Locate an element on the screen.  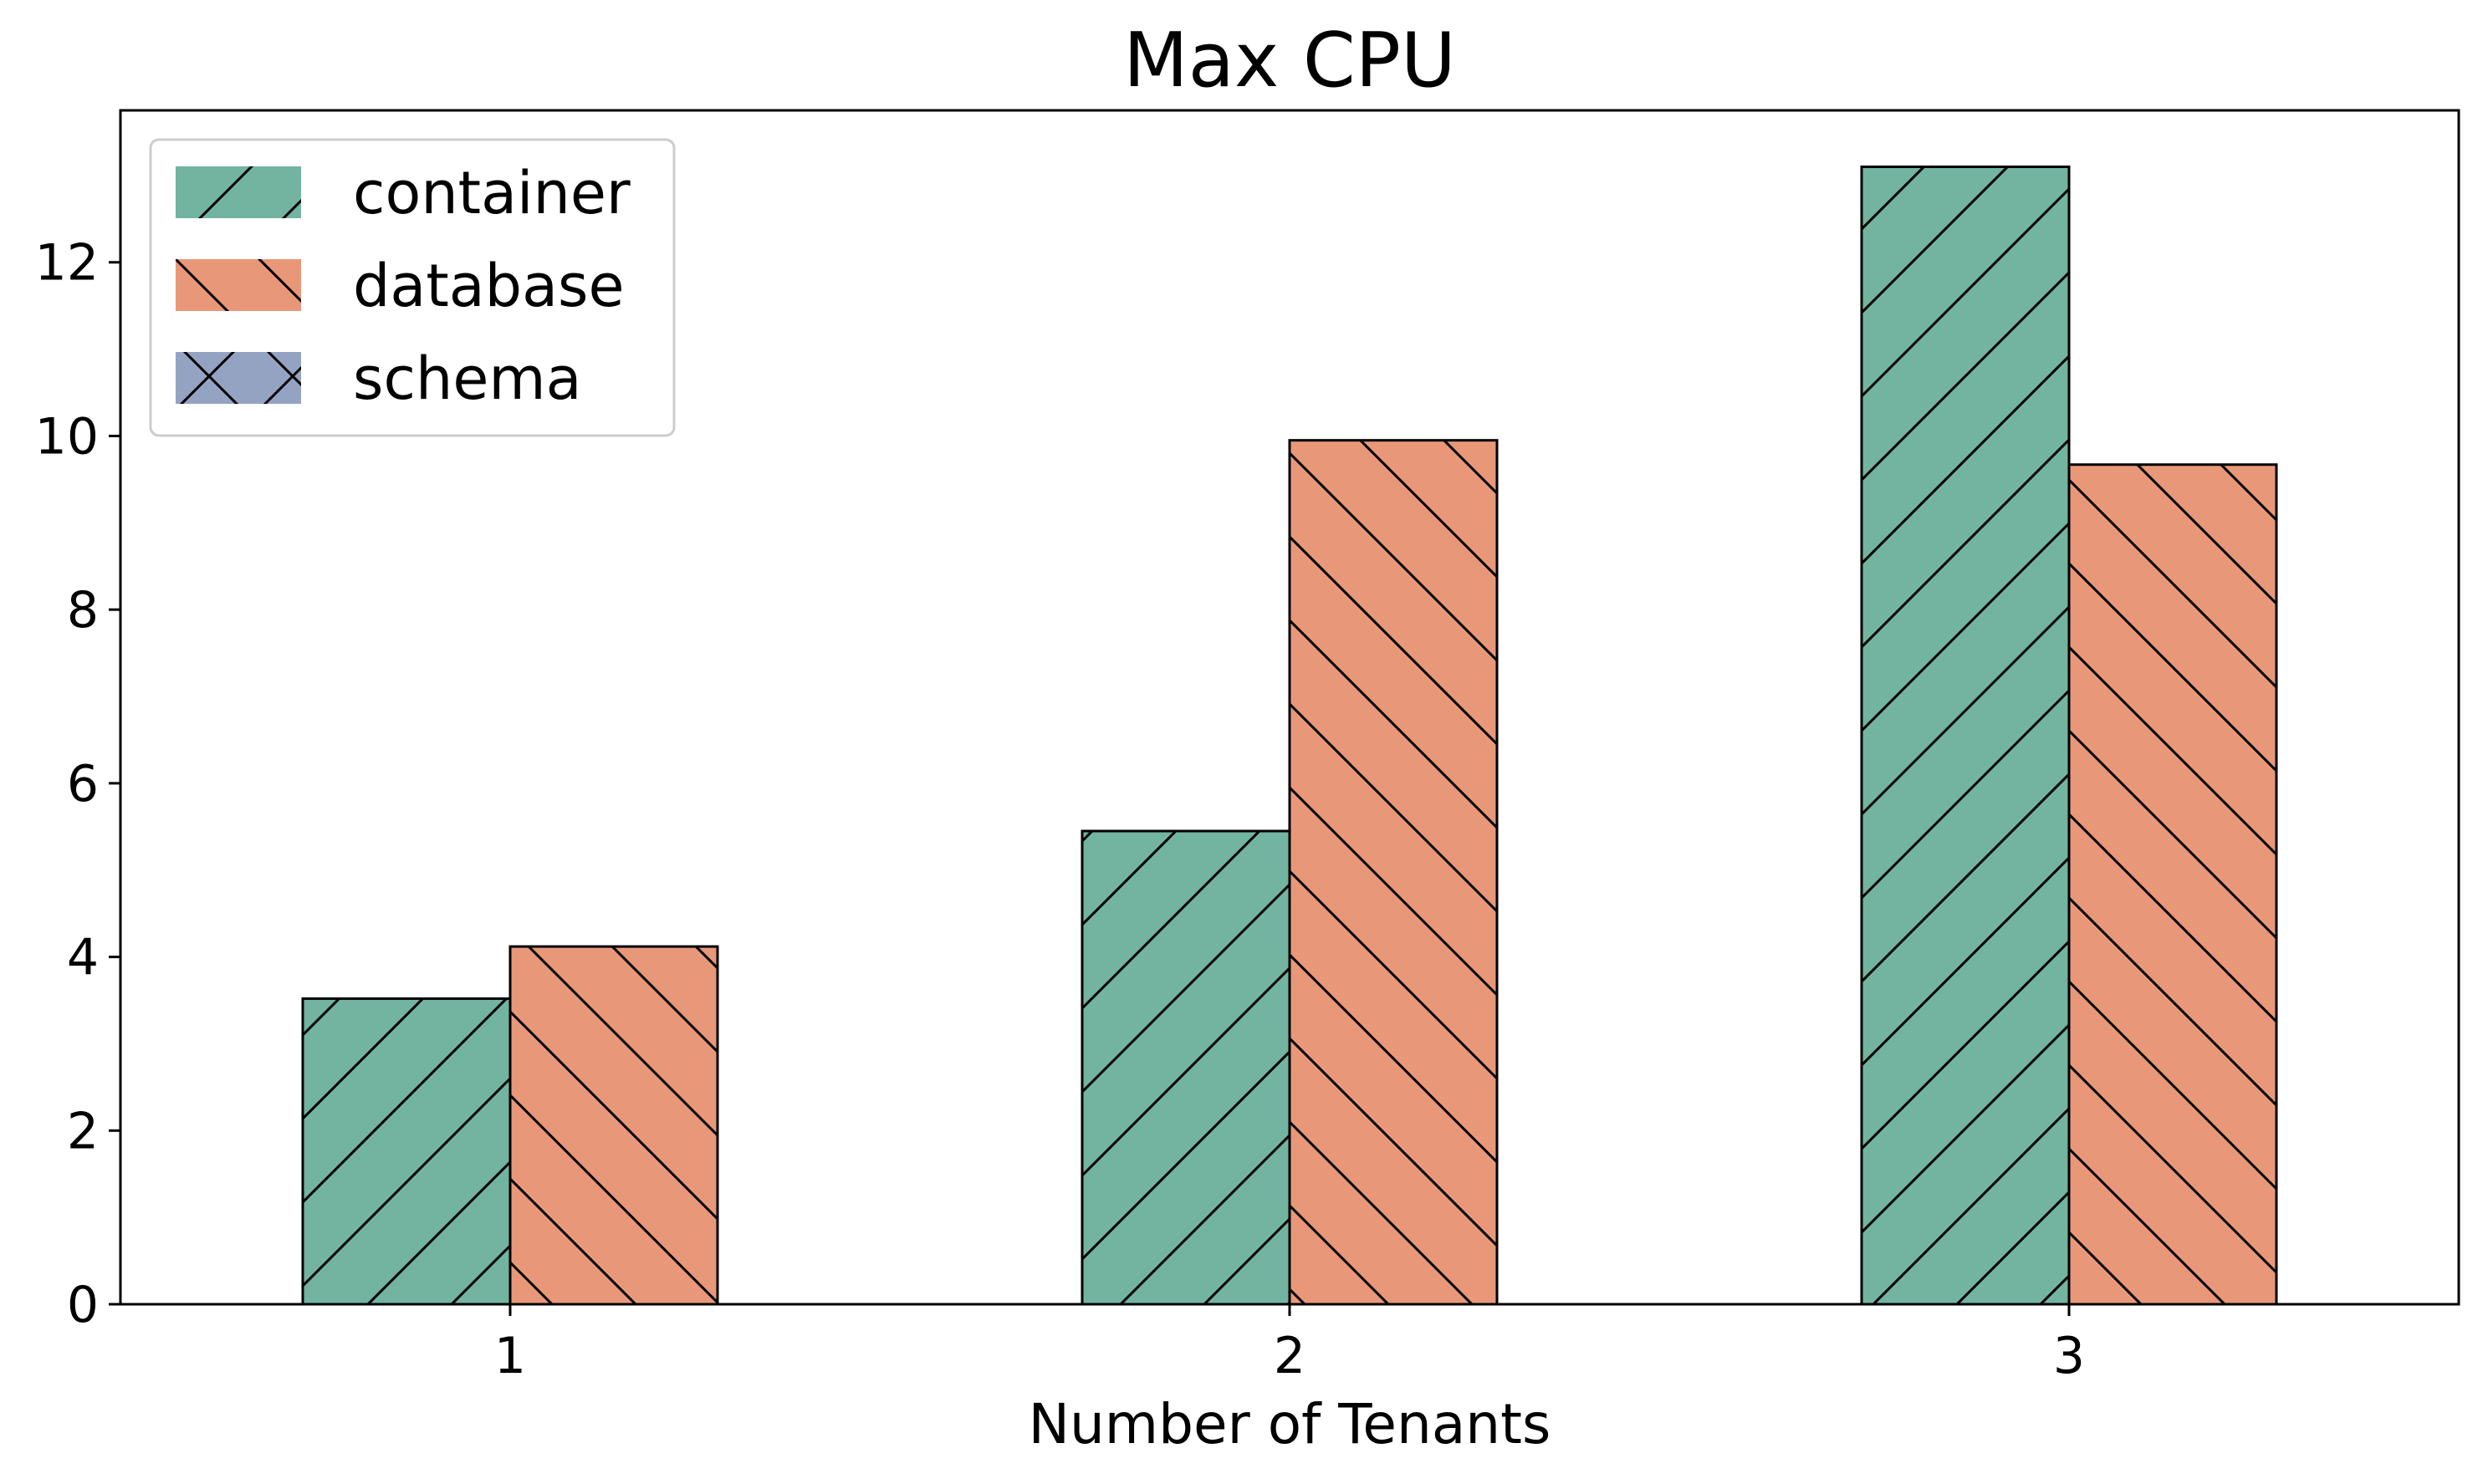
legend: container database schema is located at coordinates (412, 287).